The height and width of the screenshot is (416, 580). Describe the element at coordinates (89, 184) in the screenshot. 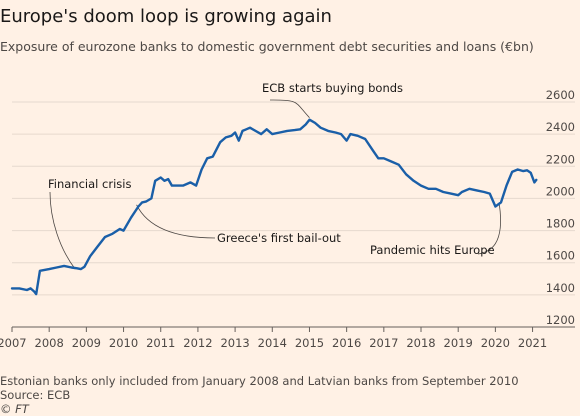

I see `annotation-label: Financial crisis` at that location.